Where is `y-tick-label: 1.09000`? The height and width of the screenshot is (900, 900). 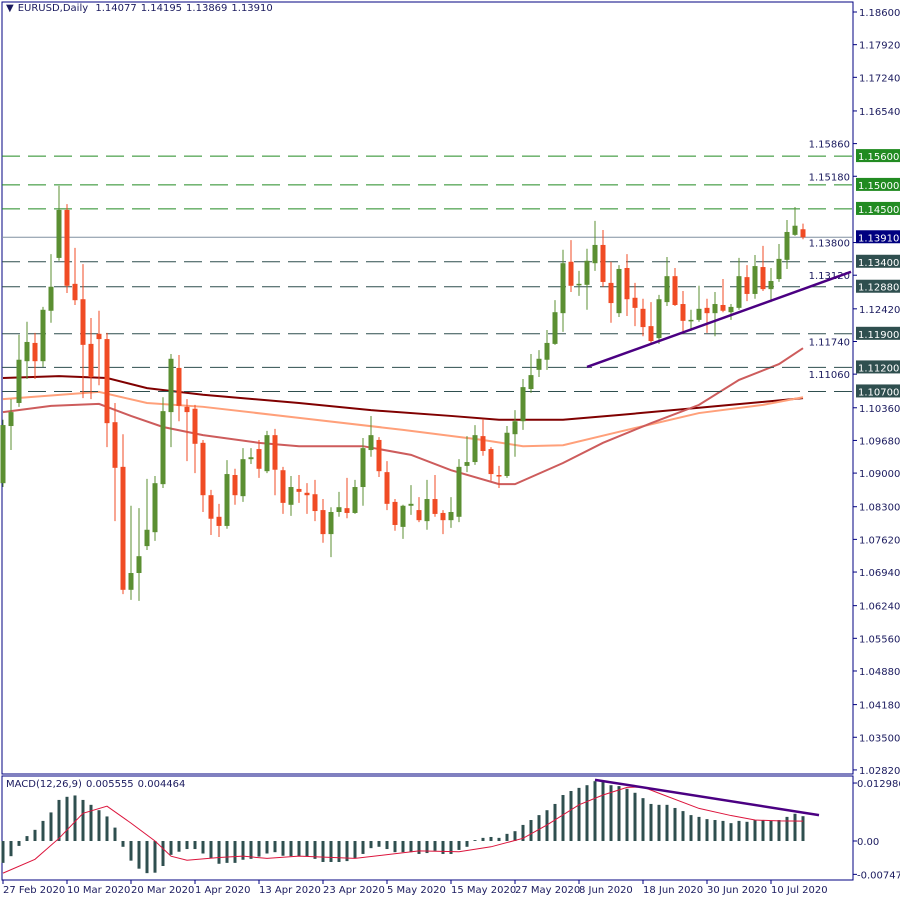 y-tick-label: 1.09000 is located at coordinates (879, 474).